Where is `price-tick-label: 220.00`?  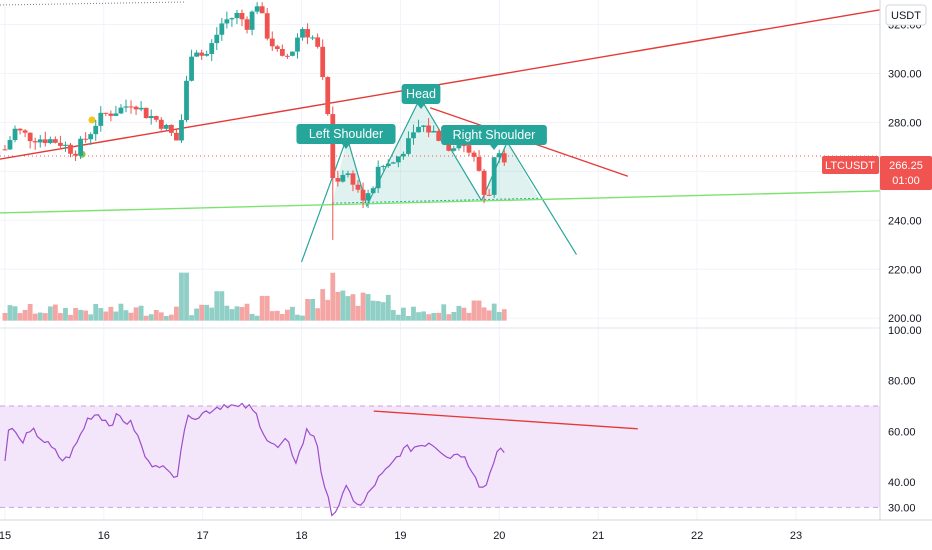
price-tick-label: 220.00 is located at coordinates (905, 270).